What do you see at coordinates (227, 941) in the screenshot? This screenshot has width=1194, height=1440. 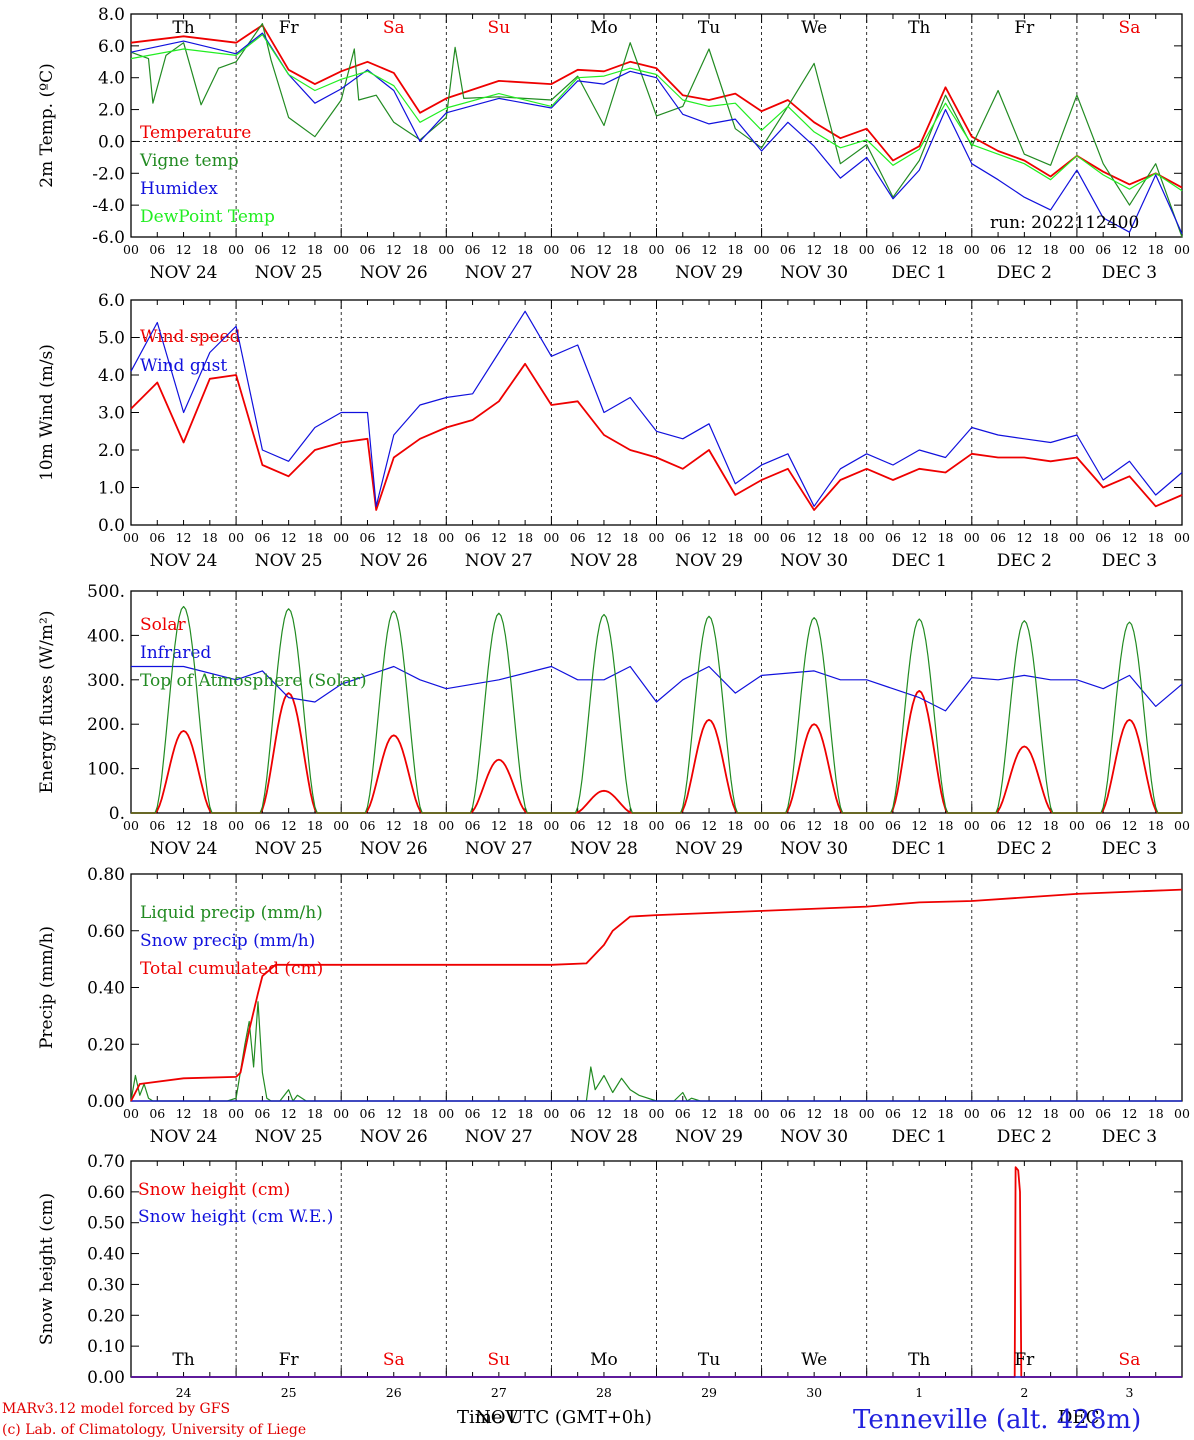 I see `legend-snow-precip-mm-h: Snow precip (mm/h)` at bounding box center [227, 941].